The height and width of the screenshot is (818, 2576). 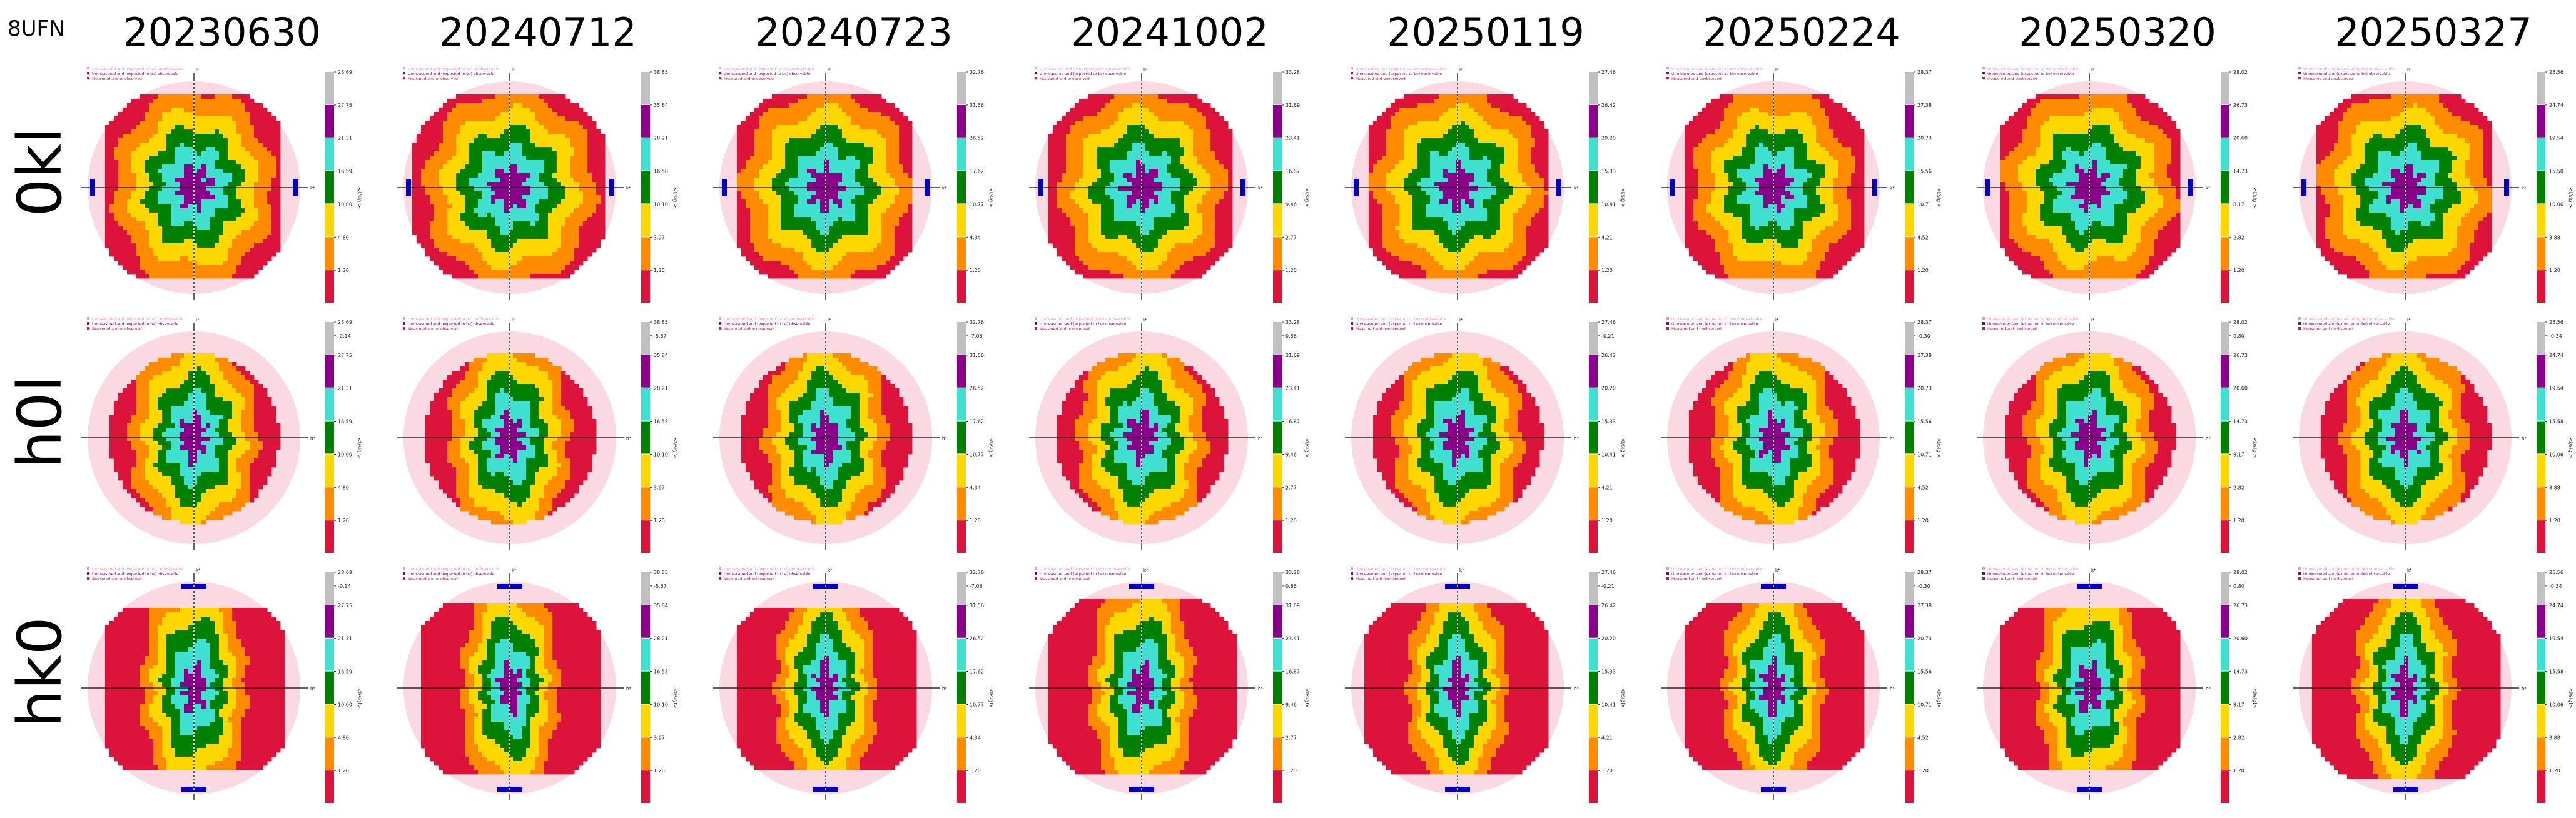 I want to click on colorbar-tick-label: 10.10, so click(x=661, y=204).